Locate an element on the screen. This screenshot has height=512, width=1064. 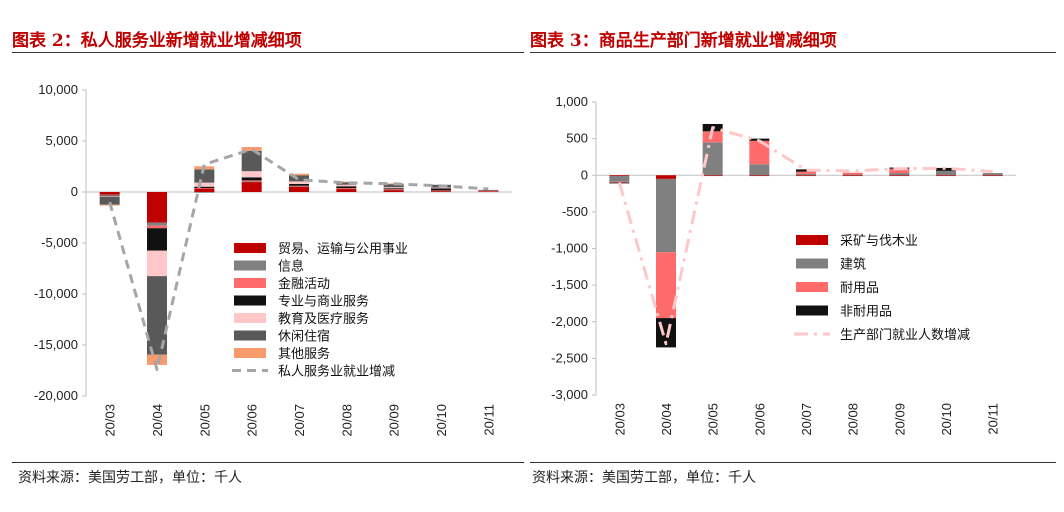
y-tick-label: -5,000 is located at coordinates (59, 242).